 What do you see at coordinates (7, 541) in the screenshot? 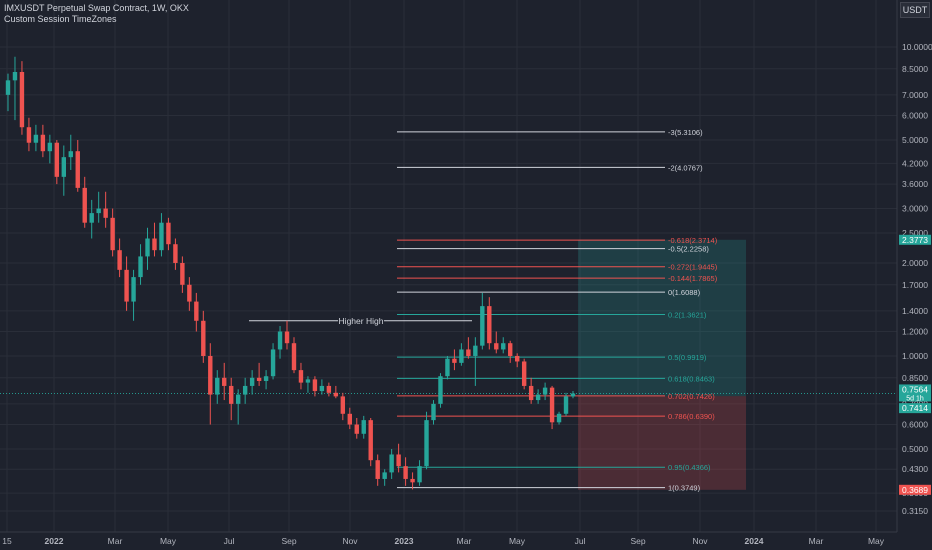
I see `time-tick-label: 15` at bounding box center [7, 541].